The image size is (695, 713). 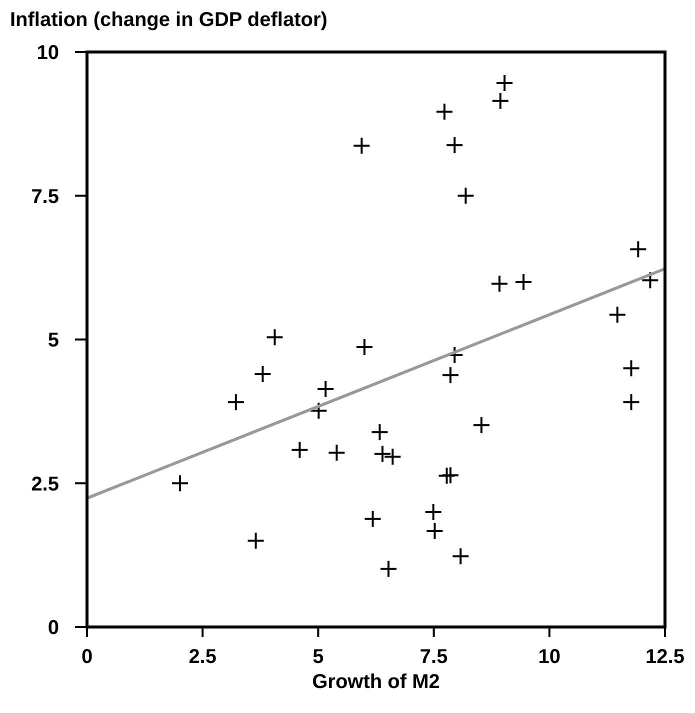 I want to click on y-tick-label: 7.5, so click(x=45, y=197).